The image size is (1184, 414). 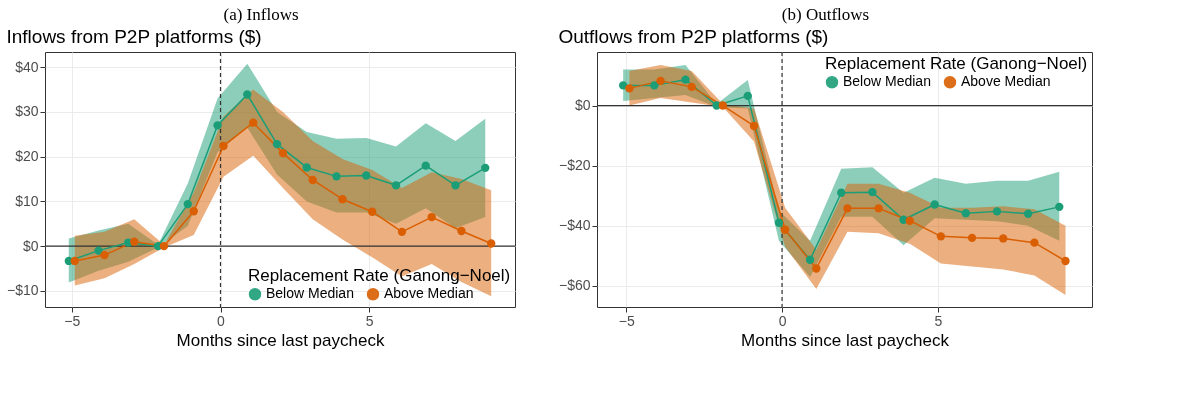 What do you see at coordinates (574, 225) in the screenshot?
I see `y-tick-label: −$40` at bounding box center [574, 225].